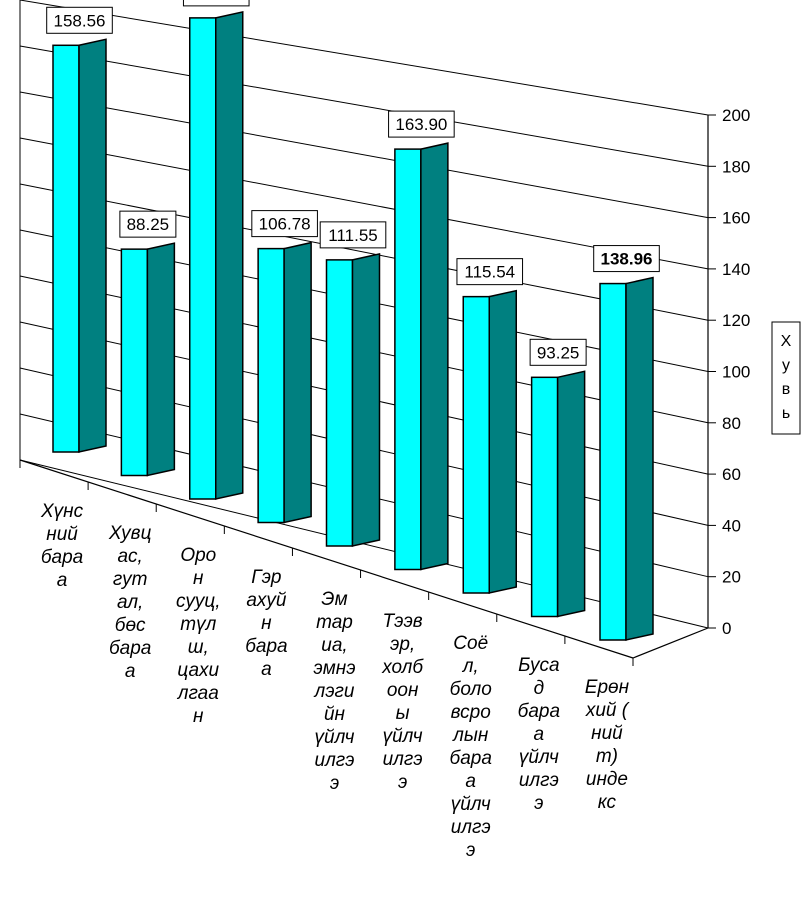  What do you see at coordinates (470, 735) in the screenshot?
I see `category-label-line: лын` at bounding box center [470, 735].